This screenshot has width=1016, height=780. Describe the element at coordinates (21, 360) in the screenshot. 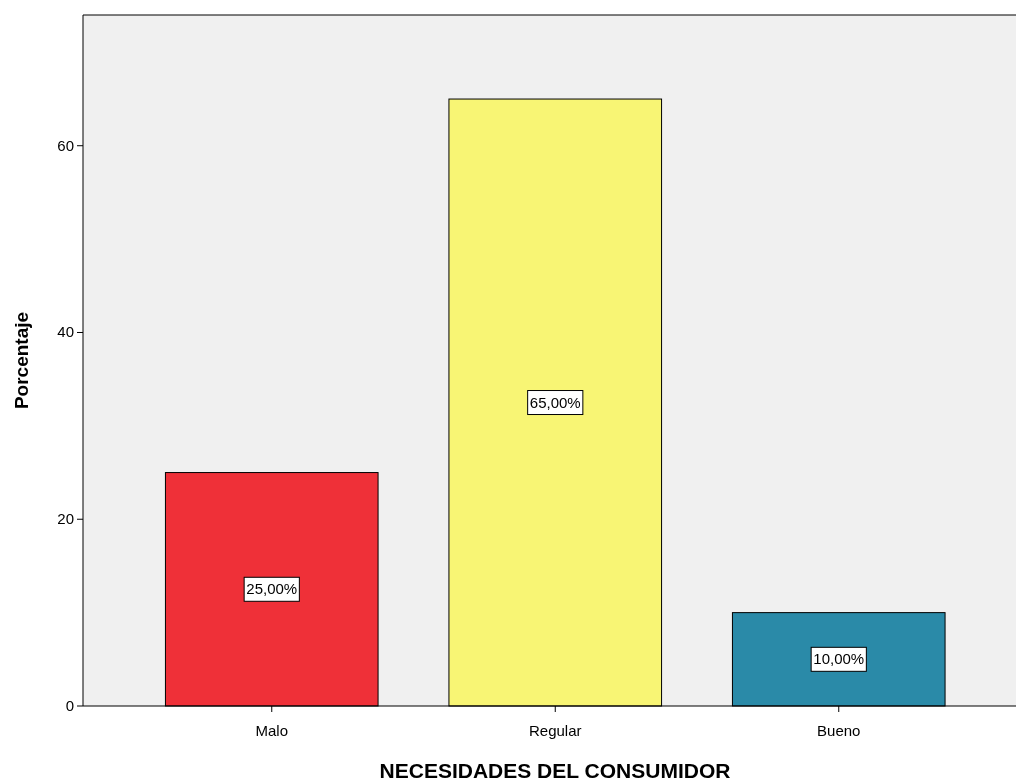

I see `y-axis-title: Porcentaje` at that location.